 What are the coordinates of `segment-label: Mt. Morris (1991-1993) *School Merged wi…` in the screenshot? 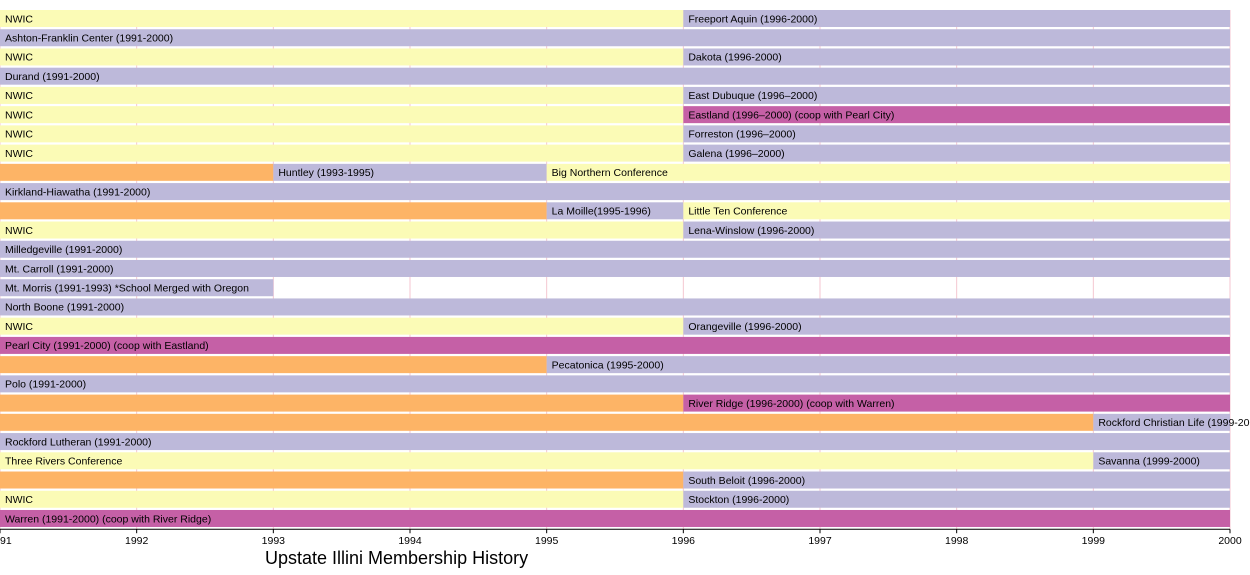 It's located at (127, 289).